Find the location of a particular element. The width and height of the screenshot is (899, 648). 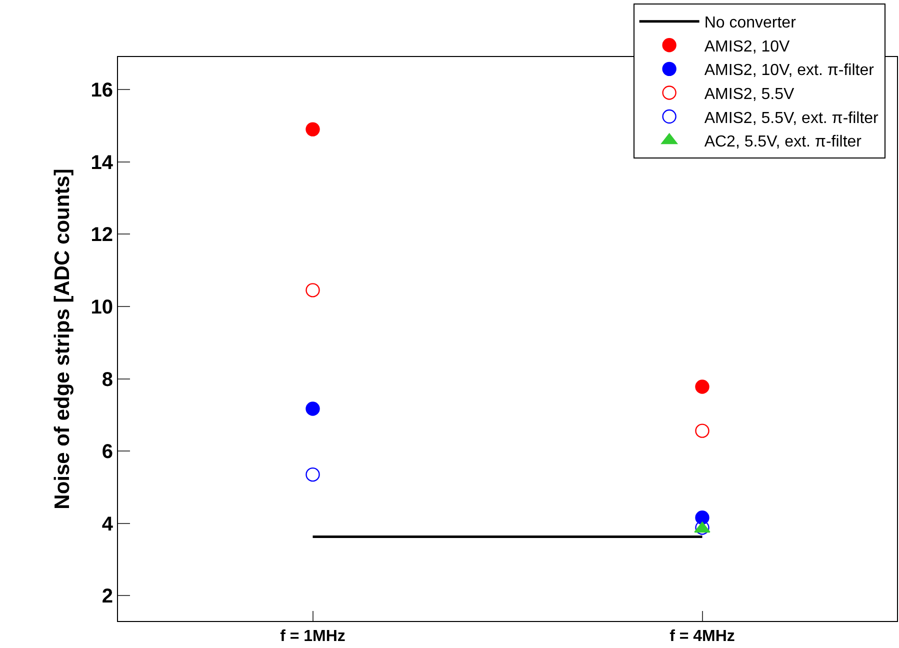

y-tick-label: 6 is located at coordinates (107, 452).